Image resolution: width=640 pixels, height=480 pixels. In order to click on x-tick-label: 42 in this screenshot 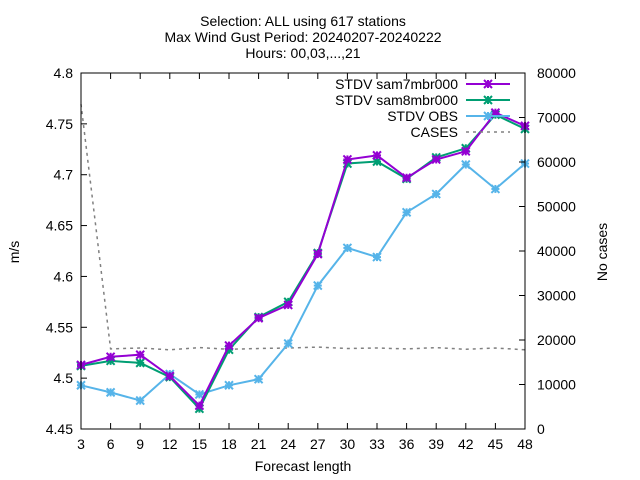, I will do `click(466, 444)`.